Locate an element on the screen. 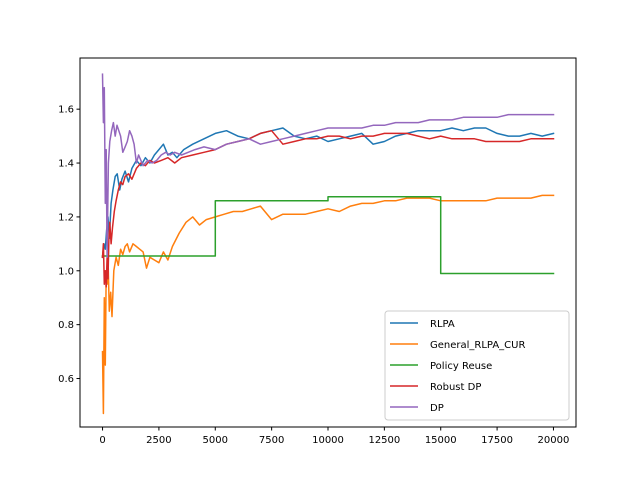 This screenshot has width=640, height=484. legend-box is located at coordinates (477, 365).